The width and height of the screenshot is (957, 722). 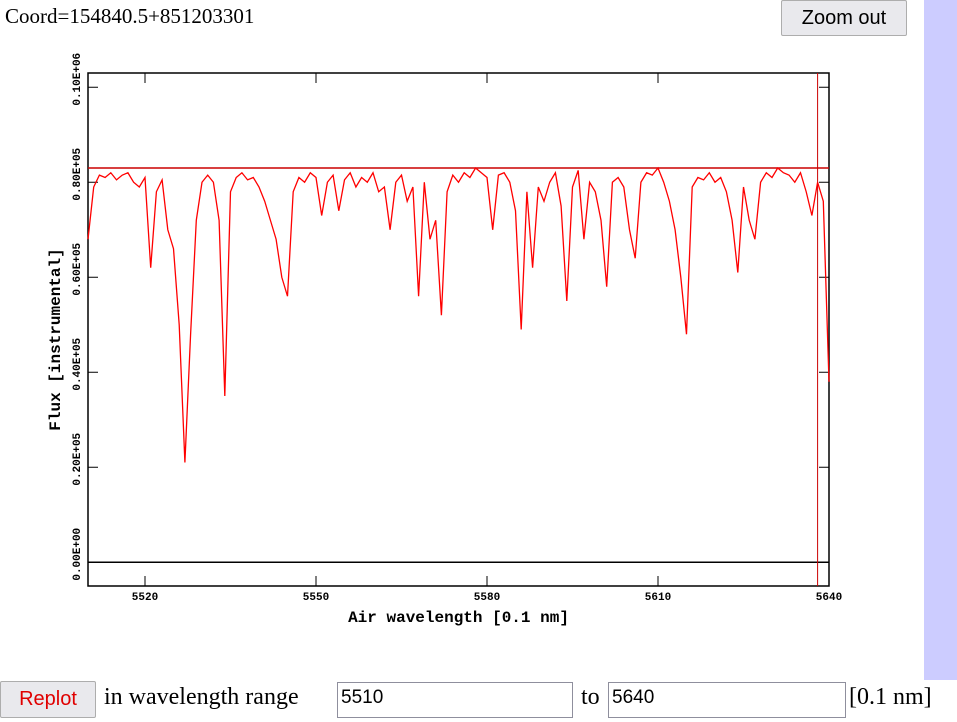 I want to click on x-tick-label: 5520, so click(x=145, y=598).